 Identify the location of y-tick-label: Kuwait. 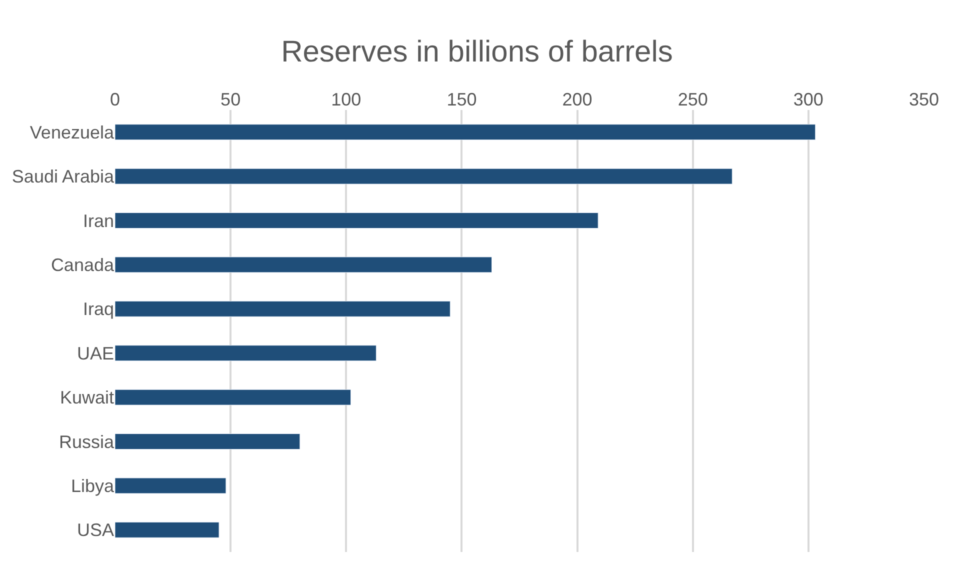
(87, 398).